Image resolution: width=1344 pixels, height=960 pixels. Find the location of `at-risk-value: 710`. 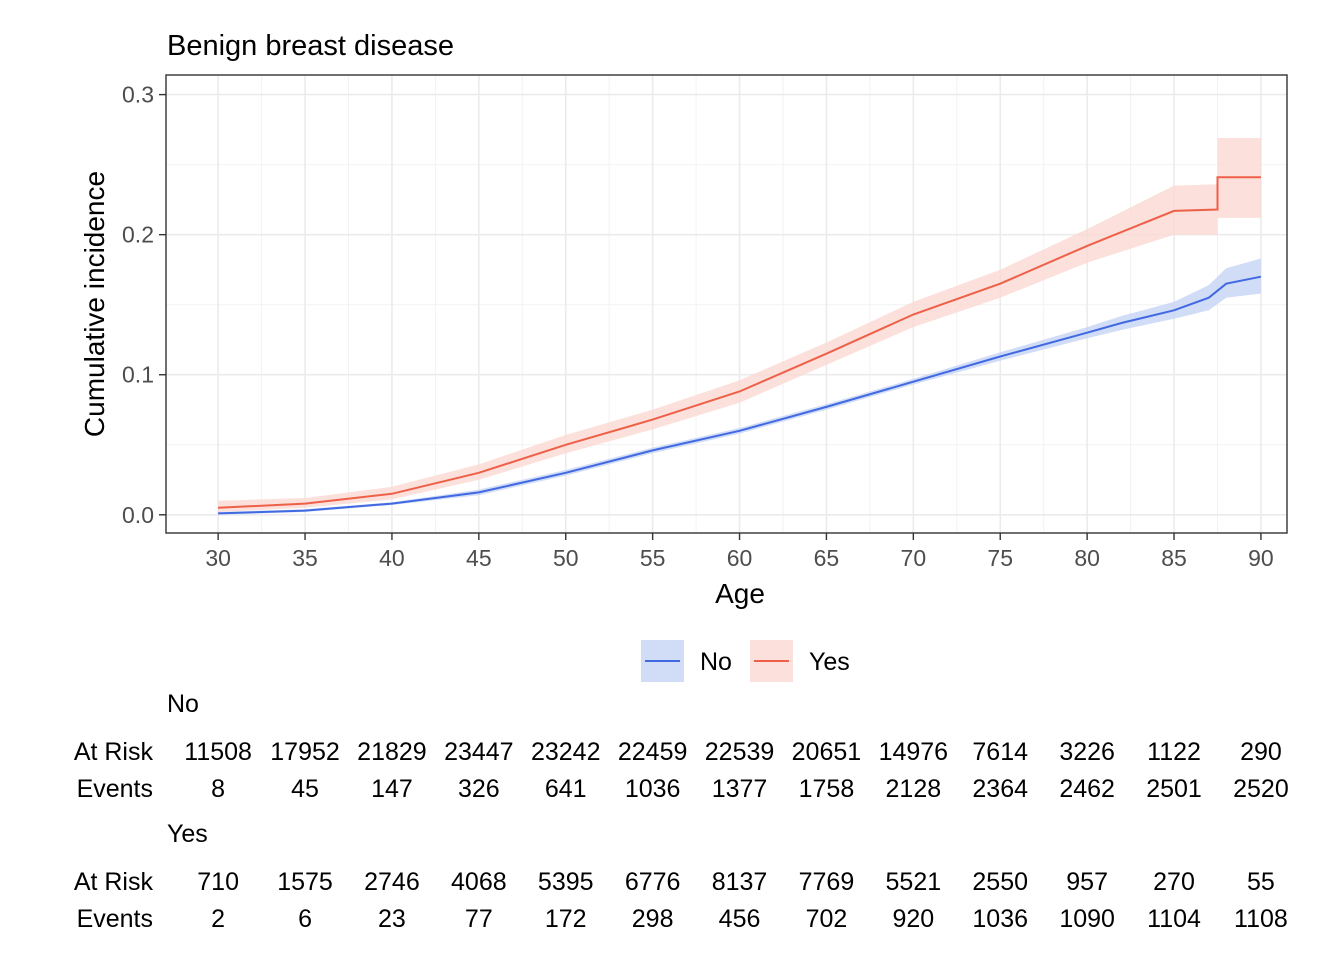

at-risk-value: 710 is located at coordinates (218, 882).